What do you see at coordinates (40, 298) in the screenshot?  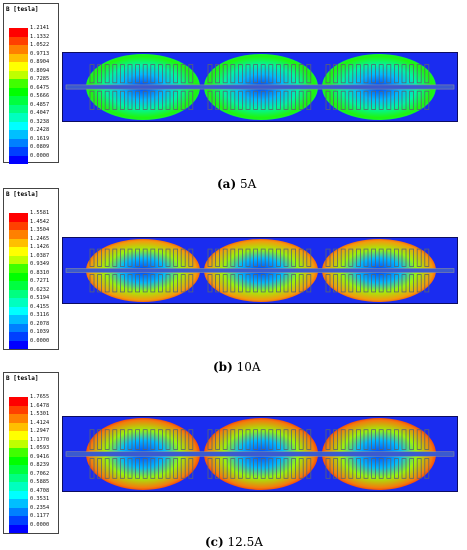 I see `legend-value: 0.5194` at bounding box center [40, 298].